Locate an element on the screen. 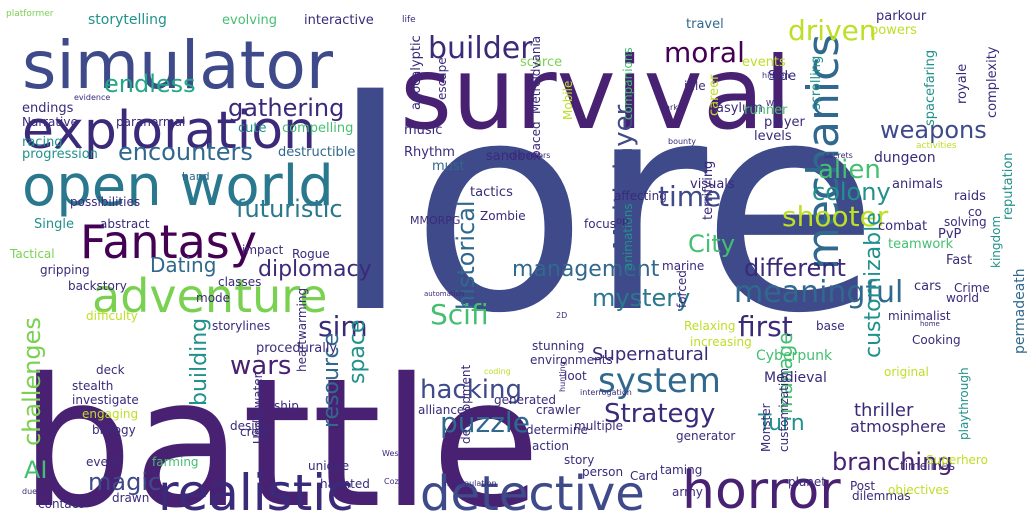  word-storytelling: storytelling is located at coordinates (127, 20).